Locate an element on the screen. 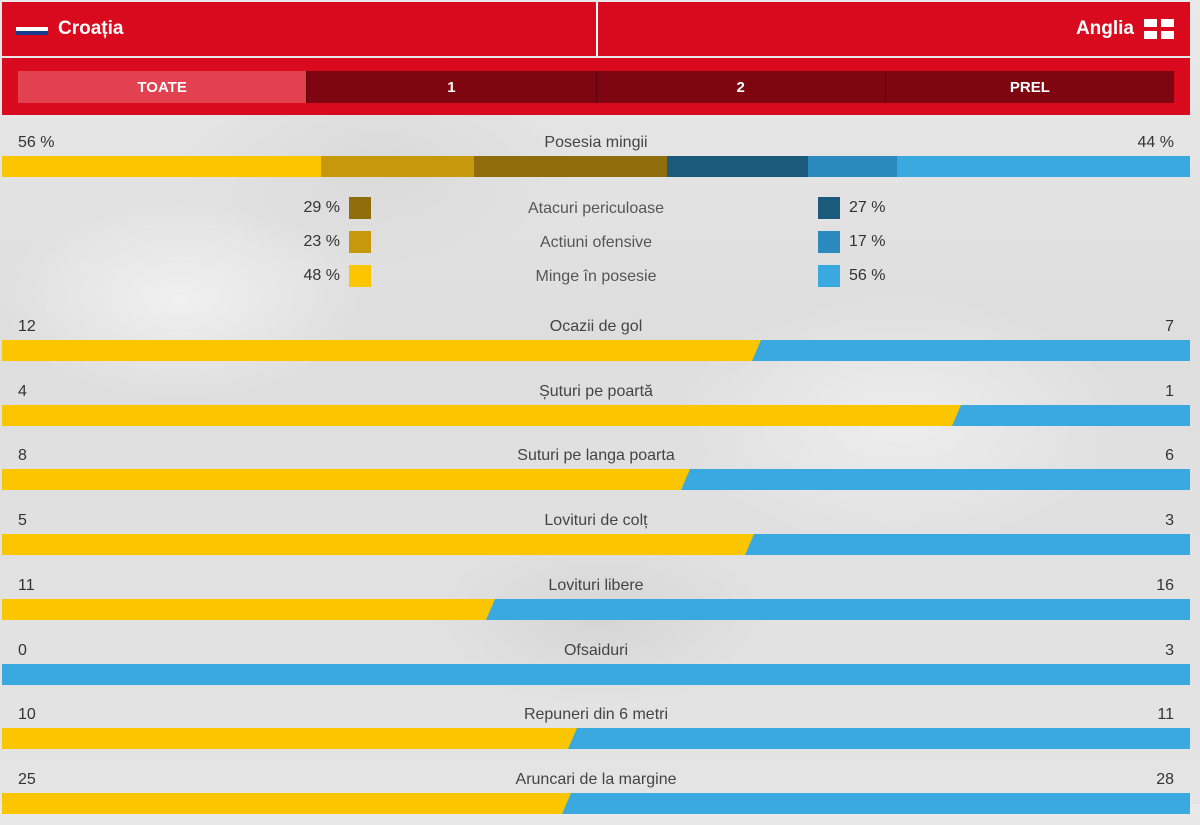 The width and height of the screenshot is (1200, 825). stat-row: 12 Ocazii de gol 7 is located at coordinates (596, 342).